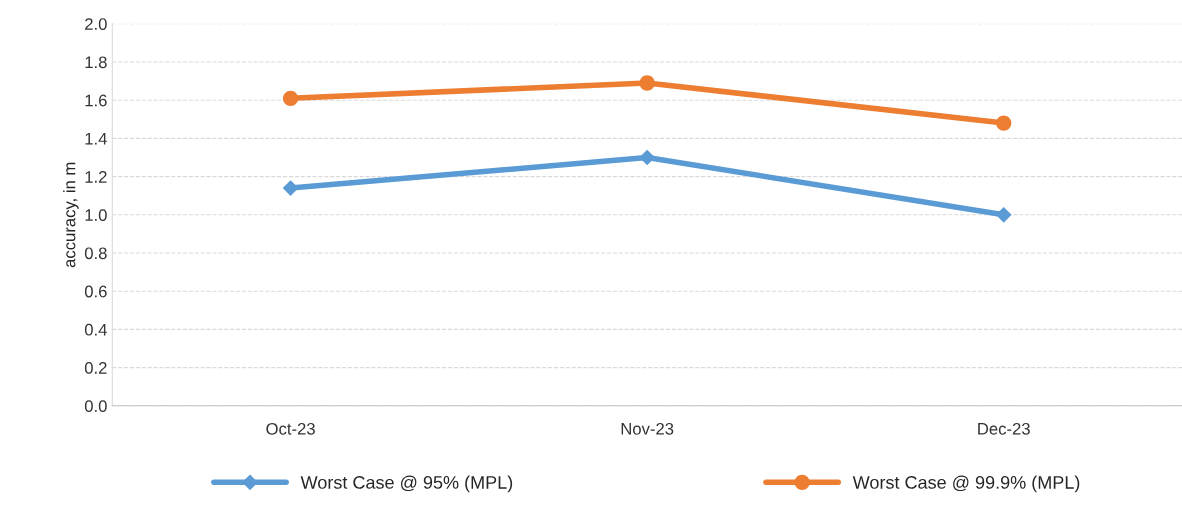 The height and width of the screenshot is (506, 1182). Describe the element at coordinates (1004, 428) in the screenshot. I see `x-tick-label: Dec-23` at that location.